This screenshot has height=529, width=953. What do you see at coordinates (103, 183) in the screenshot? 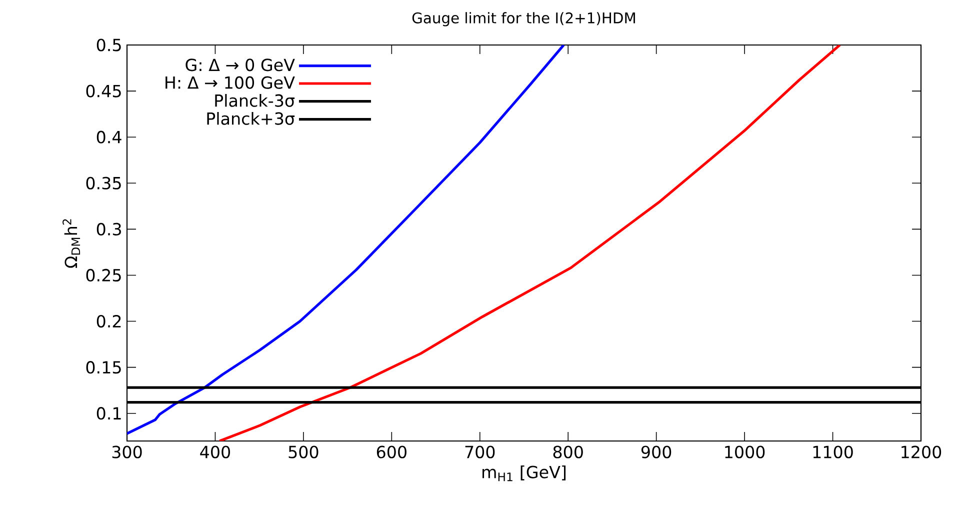
I see `y-tick-label: 0.35` at bounding box center [103, 183].